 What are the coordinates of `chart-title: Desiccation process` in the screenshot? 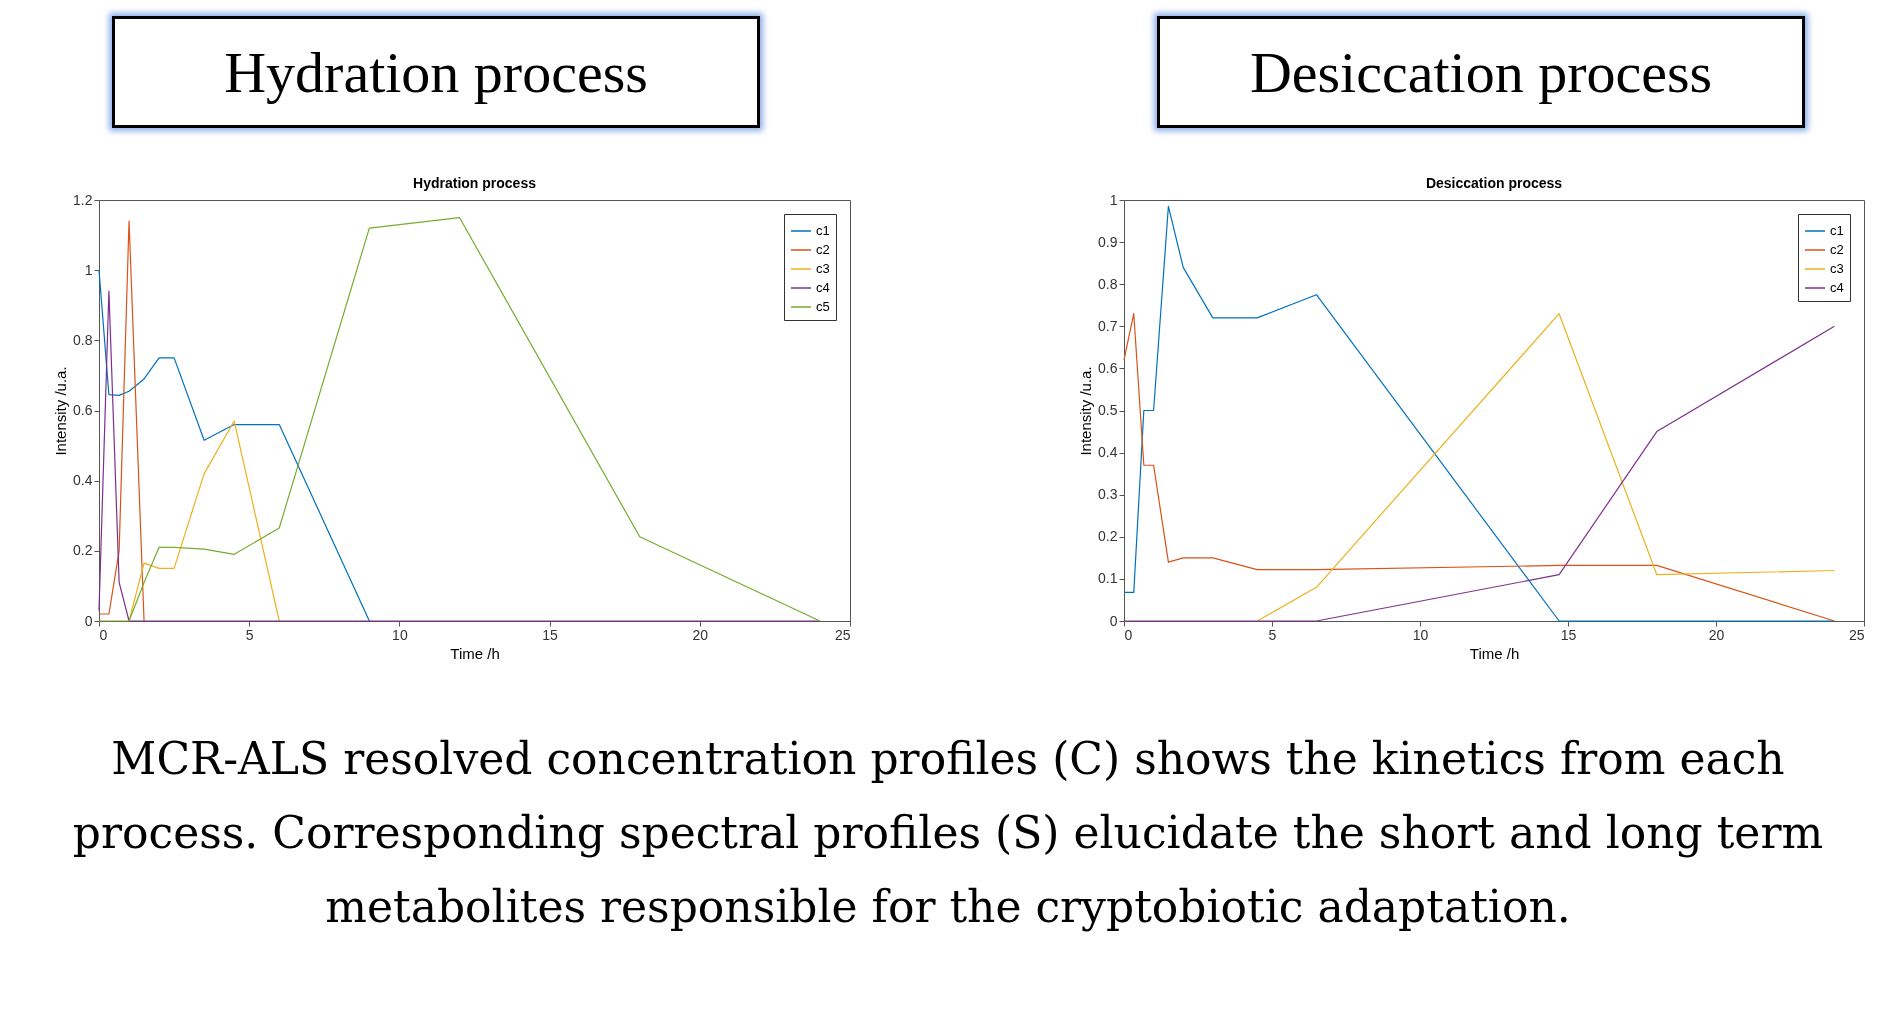 It's located at (1494, 183).